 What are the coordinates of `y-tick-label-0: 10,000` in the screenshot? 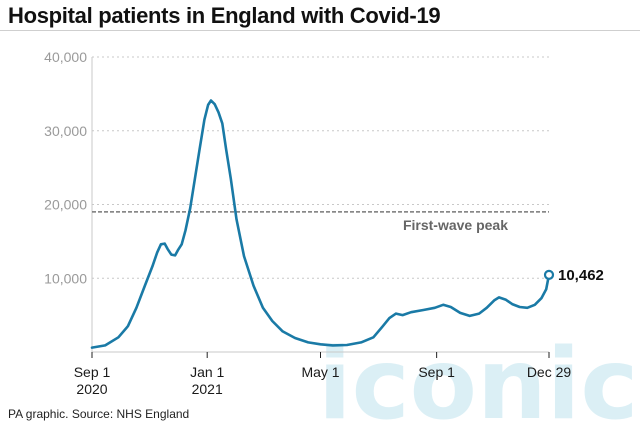 It's located at (65, 278).